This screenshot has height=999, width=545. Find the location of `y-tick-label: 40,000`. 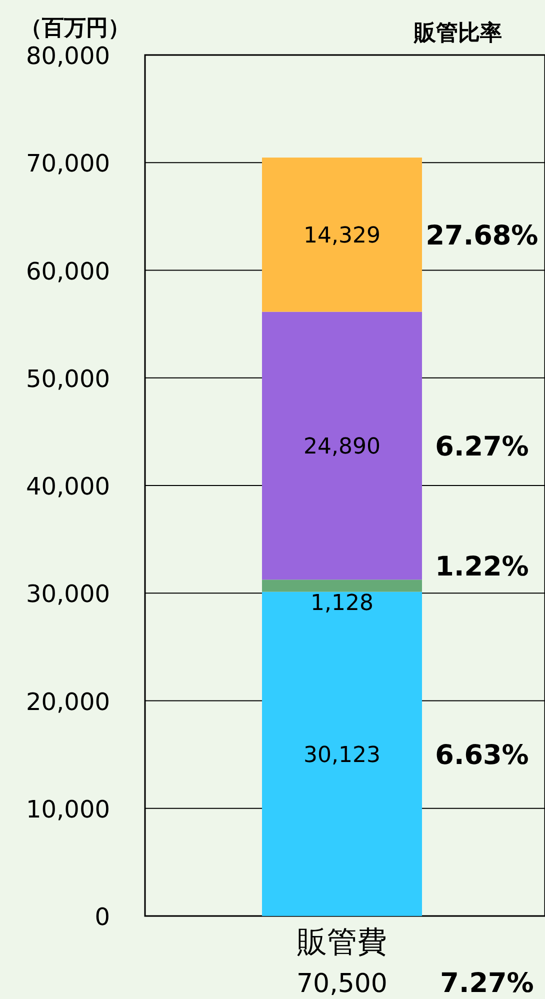

y-tick-label: 40,000 is located at coordinates (68, 486).